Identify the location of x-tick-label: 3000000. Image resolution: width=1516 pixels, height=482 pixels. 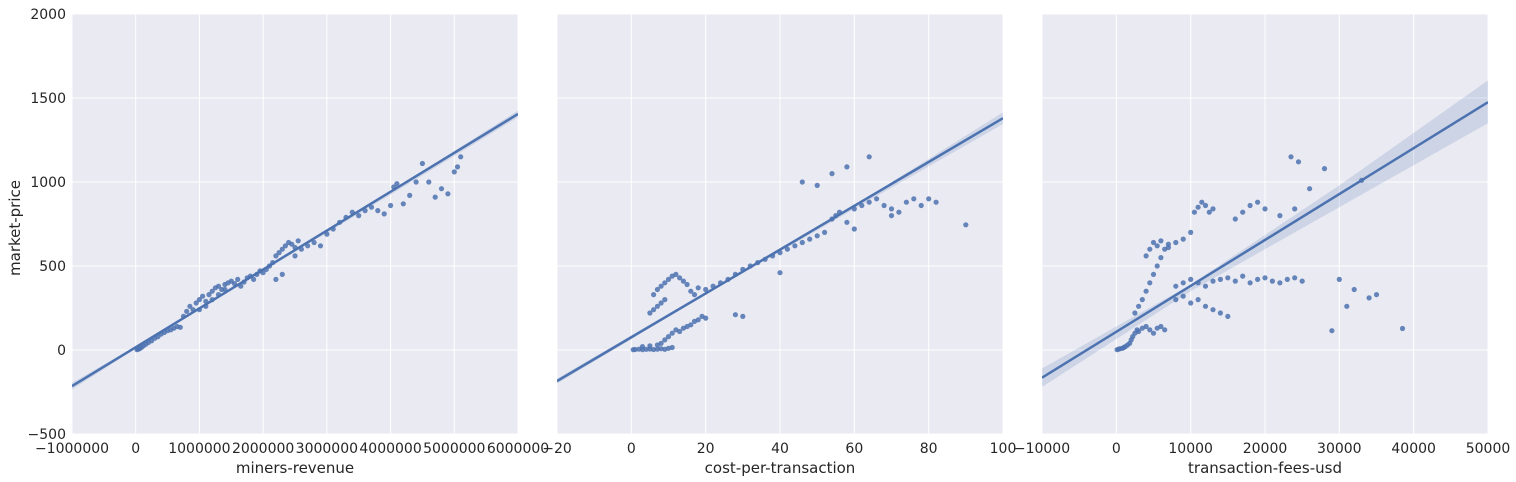
(327, 449).